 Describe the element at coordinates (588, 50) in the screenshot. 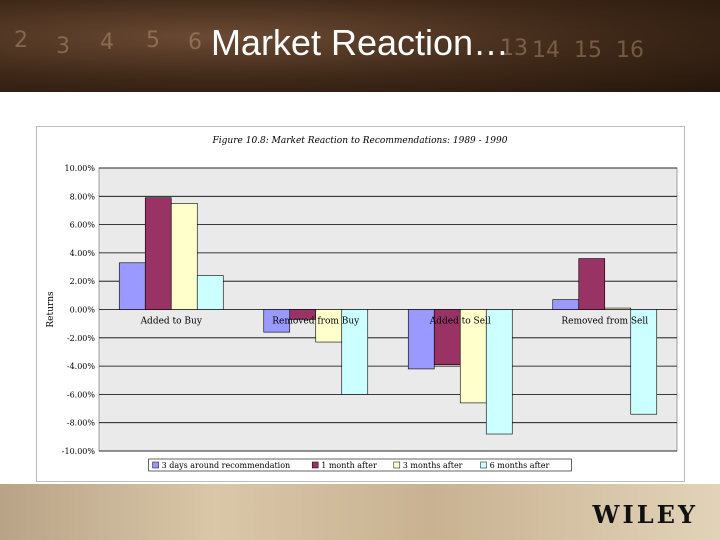

I see `banner-digit: 15` at that location.